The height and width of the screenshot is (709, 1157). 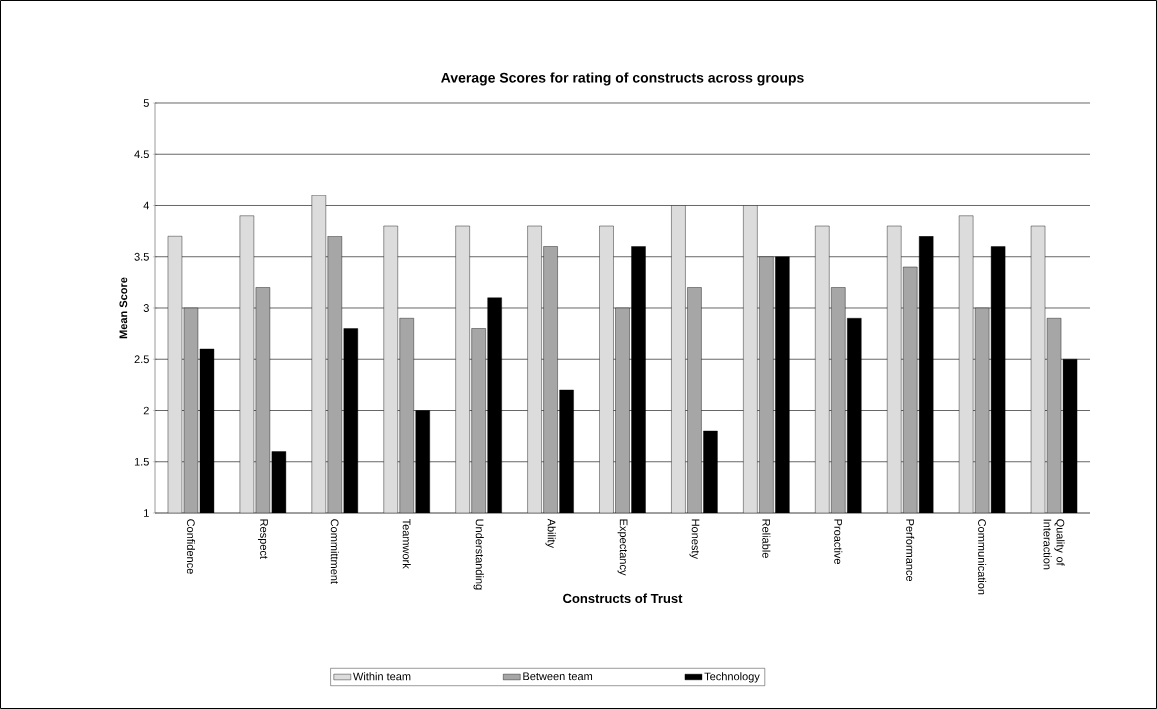 What do you see at coordinates (262, 539) in the screenshot?
I see `x-tick-label: Respect` at bounding box center [262, 539].